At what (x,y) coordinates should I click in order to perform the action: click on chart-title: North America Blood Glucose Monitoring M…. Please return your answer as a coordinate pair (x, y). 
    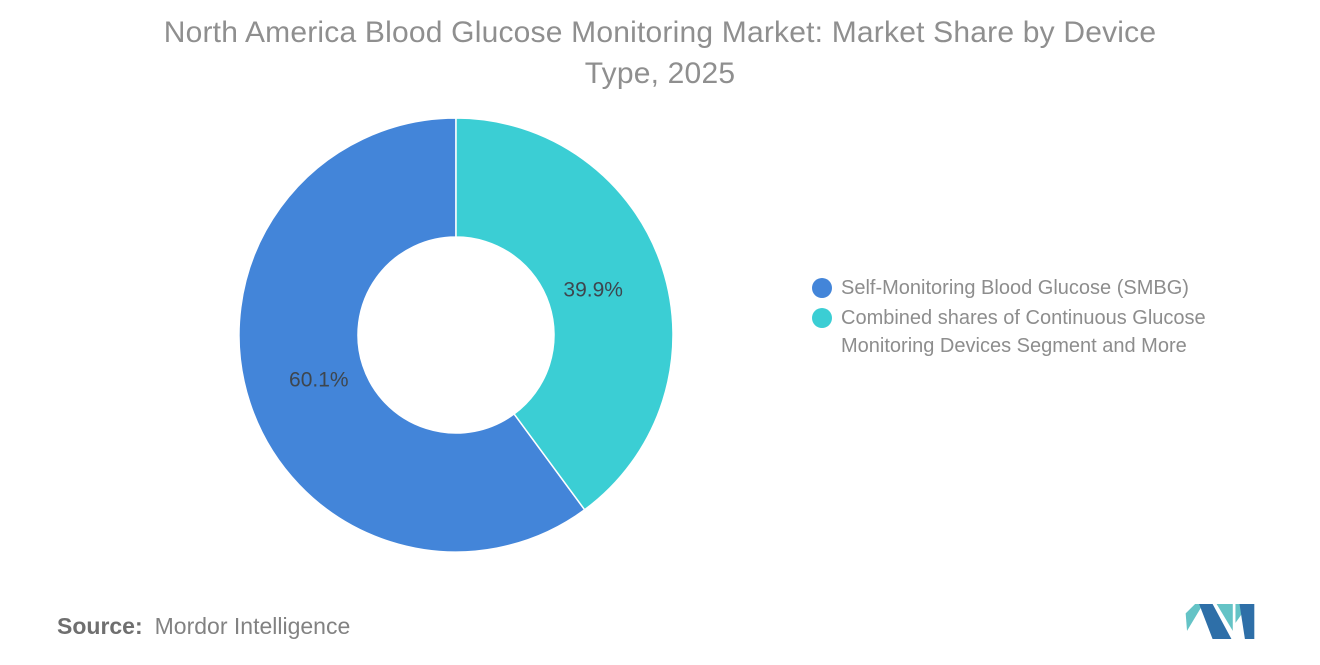
    Looking at the image, I should click on (660, 53).